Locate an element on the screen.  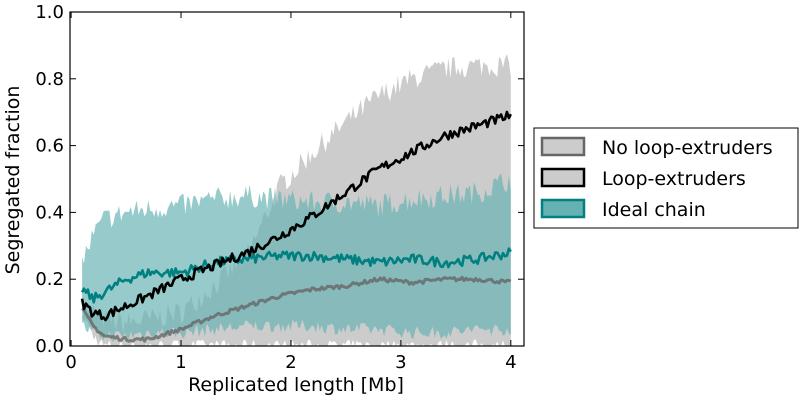
y-tick-label: 0.6 is located at coordinates (49, 146).